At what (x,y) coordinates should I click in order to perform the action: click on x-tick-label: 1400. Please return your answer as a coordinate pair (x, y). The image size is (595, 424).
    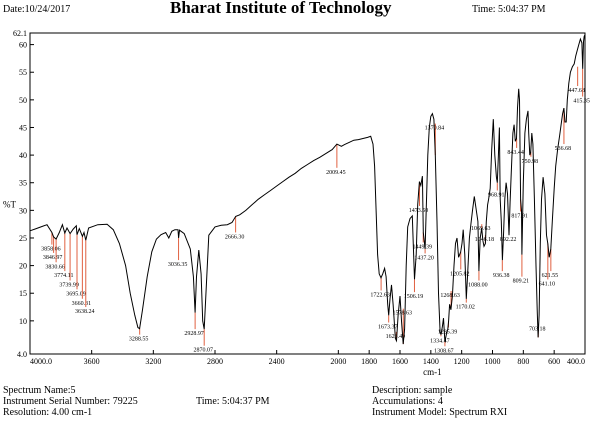
    Looking at the image, I should click on (431, 361).